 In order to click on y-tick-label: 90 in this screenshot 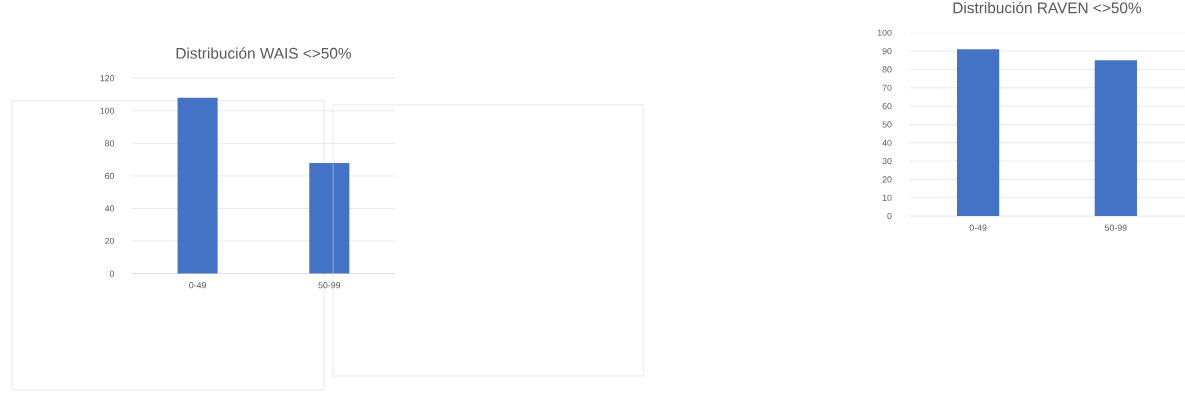, I will do `click(887, 51)`.